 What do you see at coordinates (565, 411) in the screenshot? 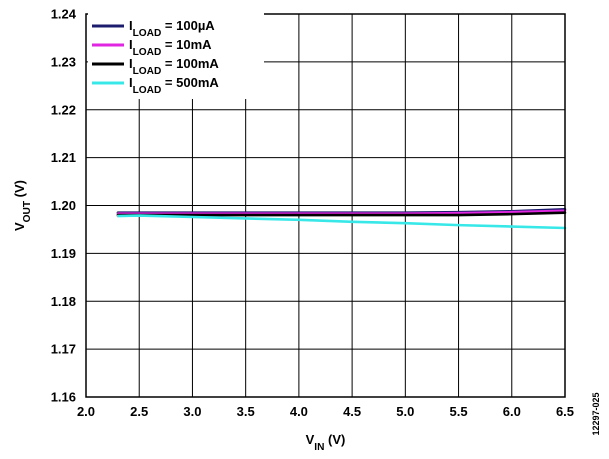
I see `x-tick-label: 6.5` at bounding box center [565, 411].